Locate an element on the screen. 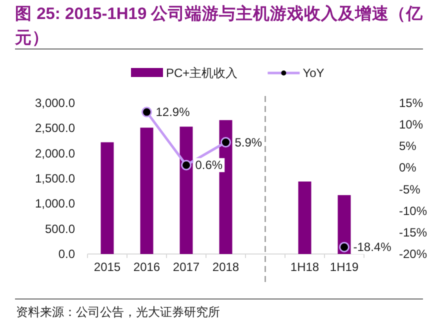  data-label: 5.9% is located at coordinates (248, 142).